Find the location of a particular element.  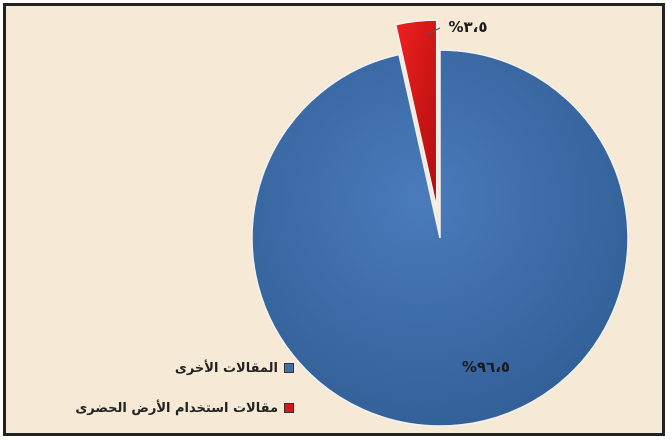

legend-item-urban-land-use: مقالات استخدام الأرض الحضرى is located at coordinates (164, 408).